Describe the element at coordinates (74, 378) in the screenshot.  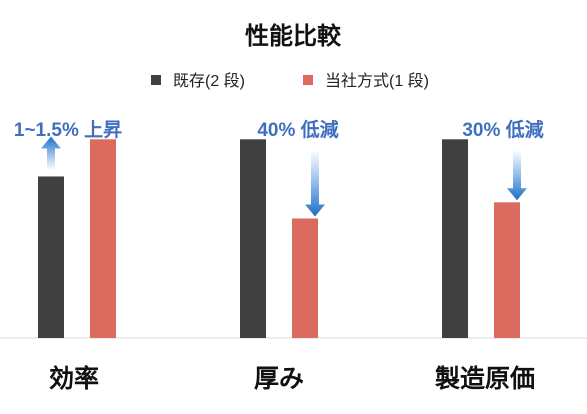
I see `category-label-efficiency: 効率` at that location.